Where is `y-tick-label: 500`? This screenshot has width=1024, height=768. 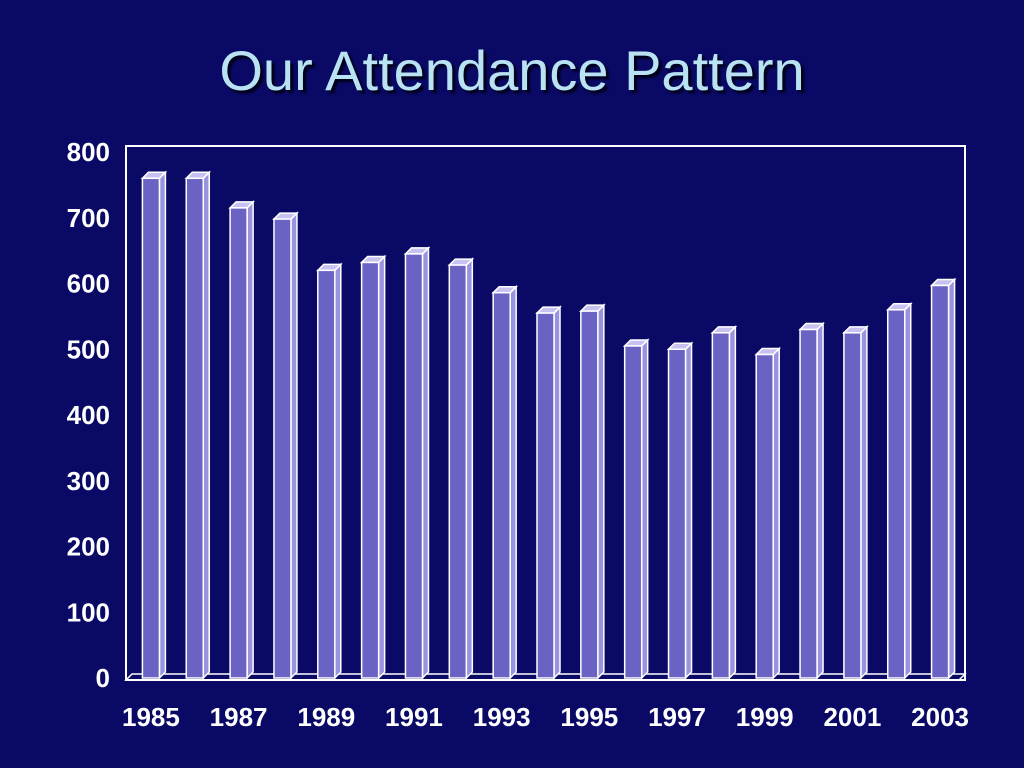
y-tick-label: 500 is located at coordinates (88, 349).